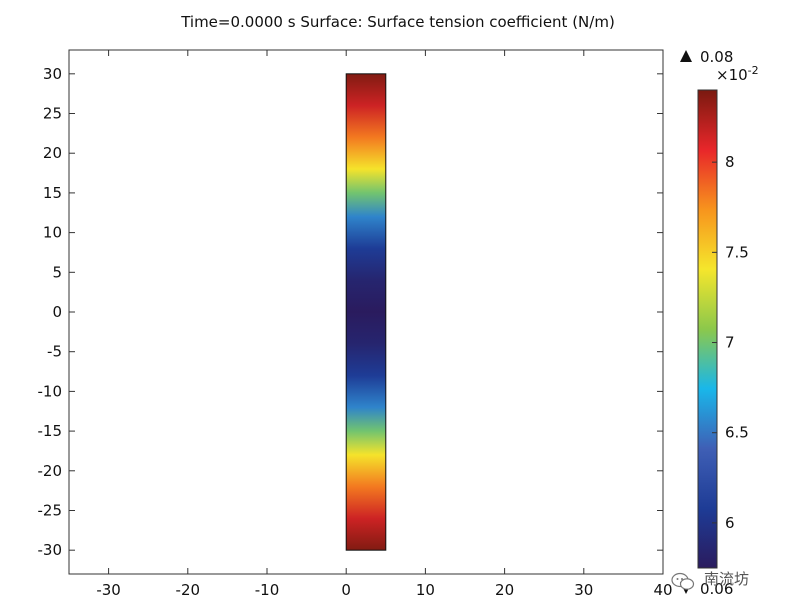  I want to click on colorbar-min-label: 0.06, so click(716, 589).